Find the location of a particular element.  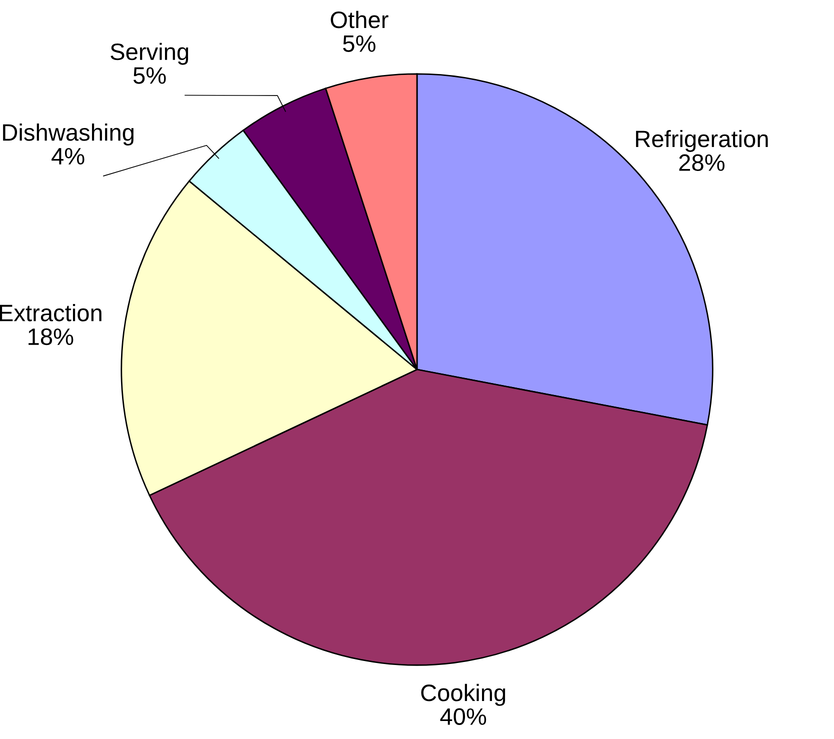

data-label: 40% is located at coordinates (463, 716).